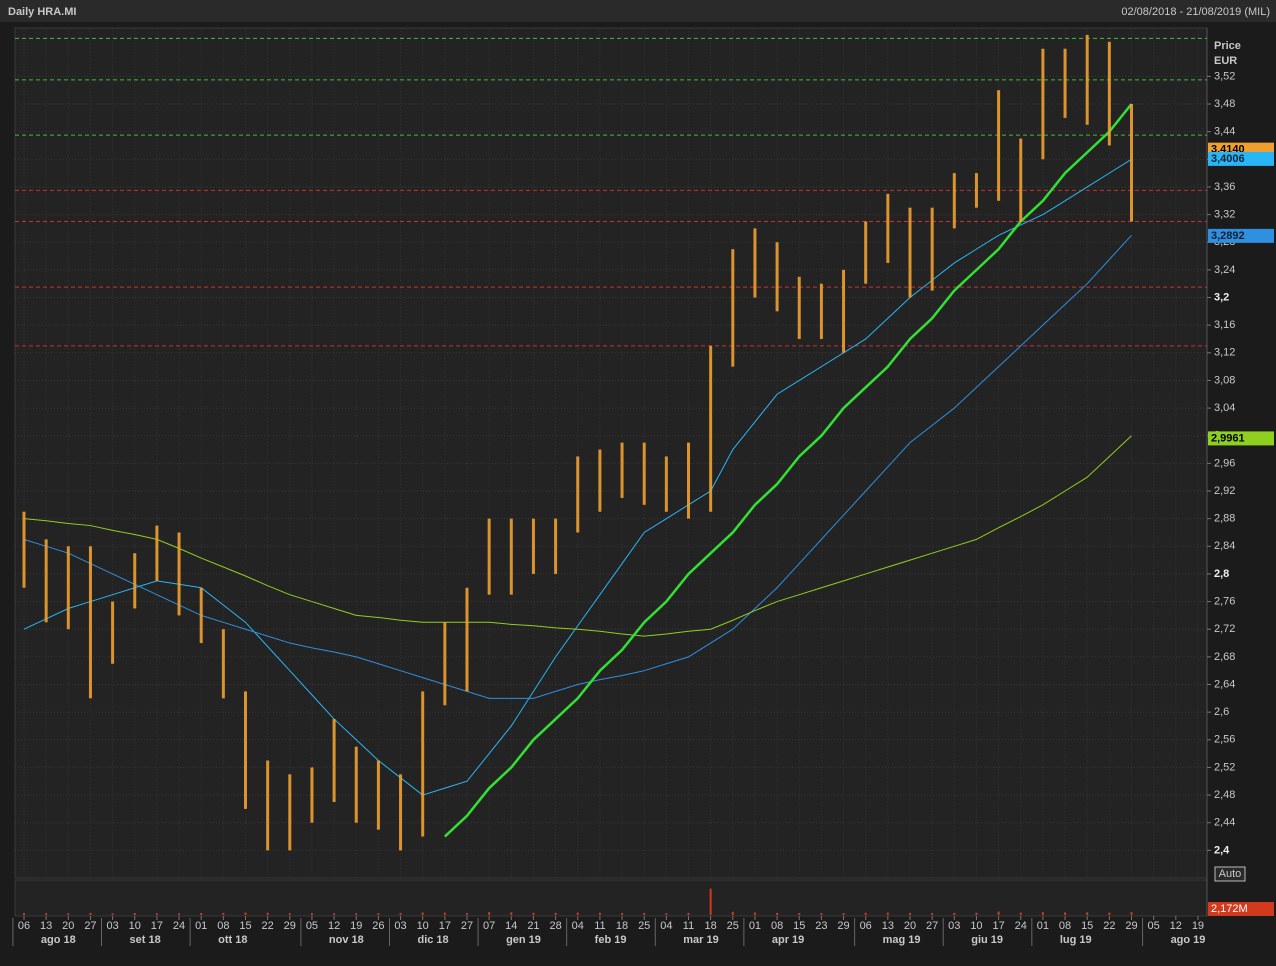 The width and height of the screenshot is (1276, 966). Describe the element at coordinates (1195, 12) in the screenshot. I see `chart-subtitle: 02/08/2018 - 21/08/2019 (MIL)` at that location.